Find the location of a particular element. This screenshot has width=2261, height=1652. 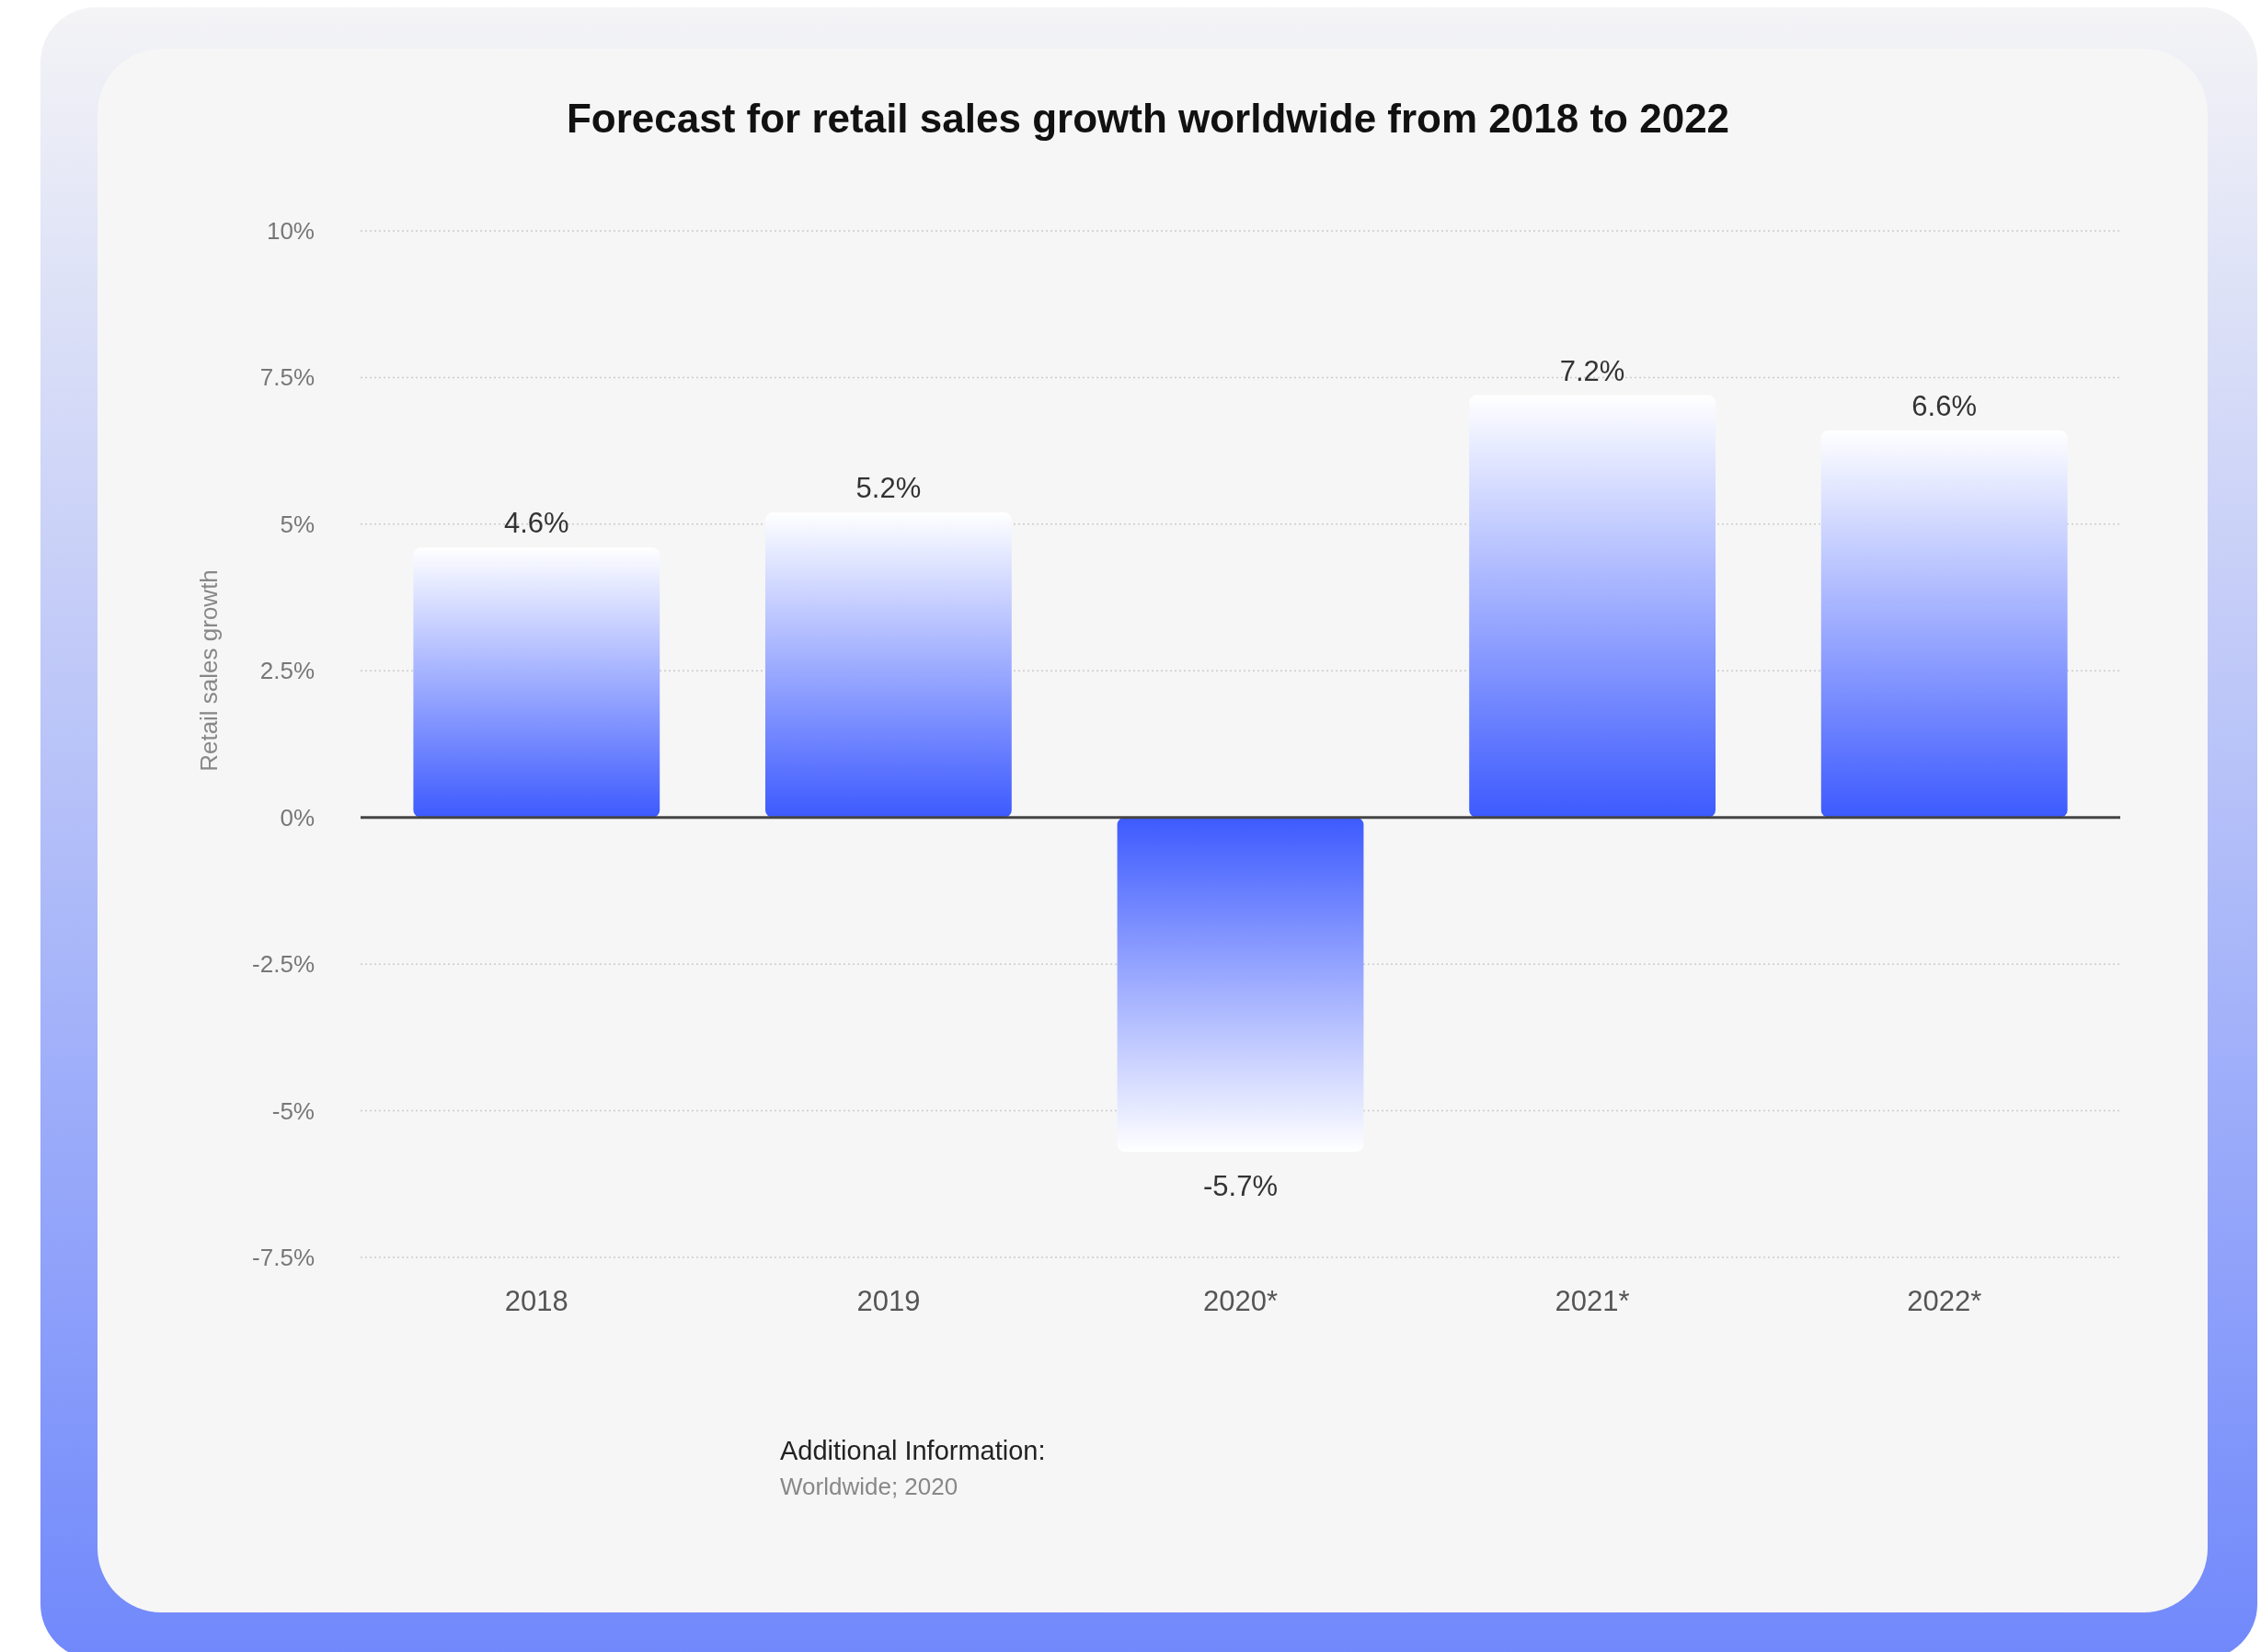

y-tick-label: -7.5% is located at coordinates (283, 1257).